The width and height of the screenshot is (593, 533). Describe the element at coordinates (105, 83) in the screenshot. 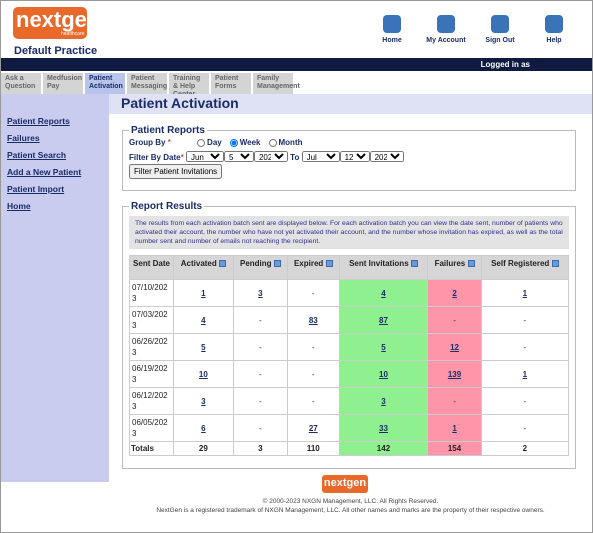

I see `tab: Patient Activation` at that location.